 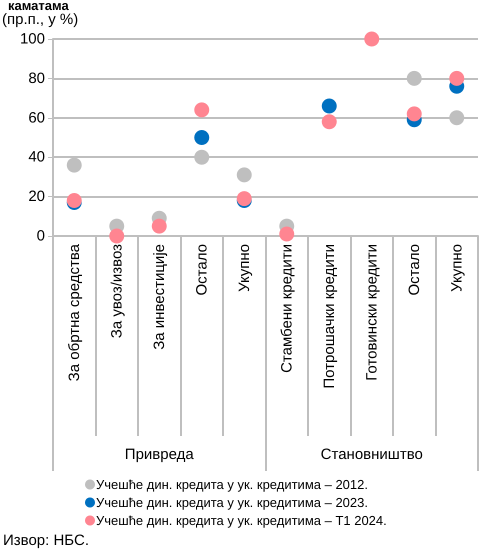 What do you see at coordinates (32, 39) in the screenshot?
I see `y-tick-label: 100` at bounding box center [32, 39].